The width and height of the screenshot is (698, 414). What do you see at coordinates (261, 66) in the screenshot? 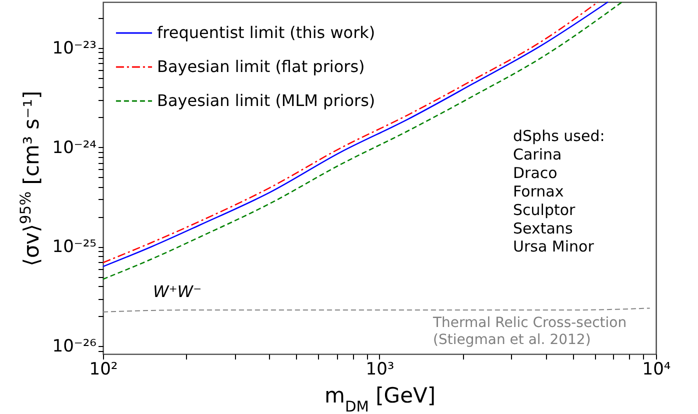
I see `legend-label: Bayesian limit (flat priors)` at bounding box center [261, 66].